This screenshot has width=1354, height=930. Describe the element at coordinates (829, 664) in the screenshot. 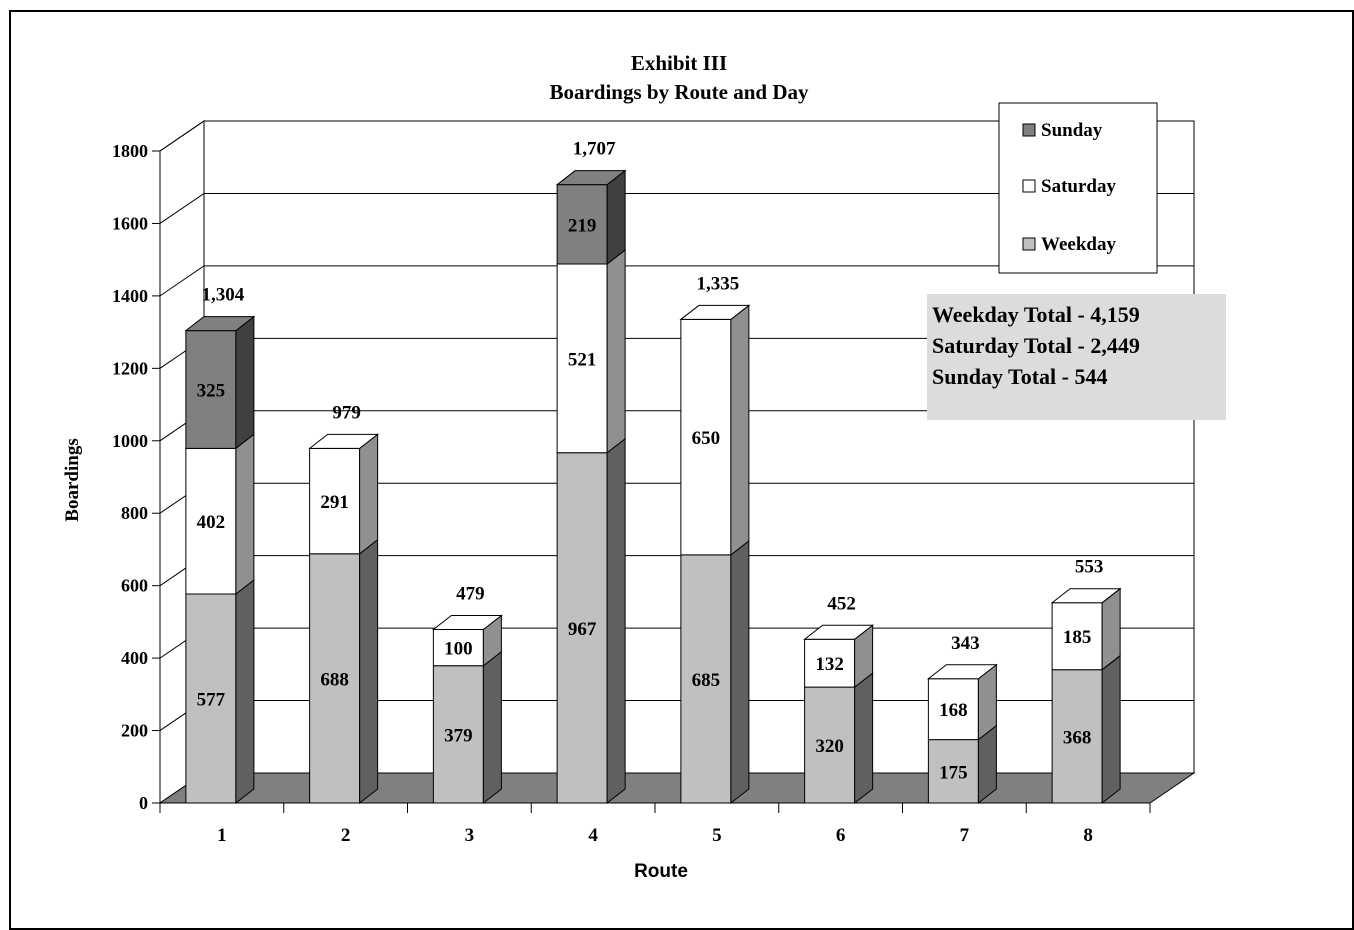

I see `data-label-saturday: 132` at that location.